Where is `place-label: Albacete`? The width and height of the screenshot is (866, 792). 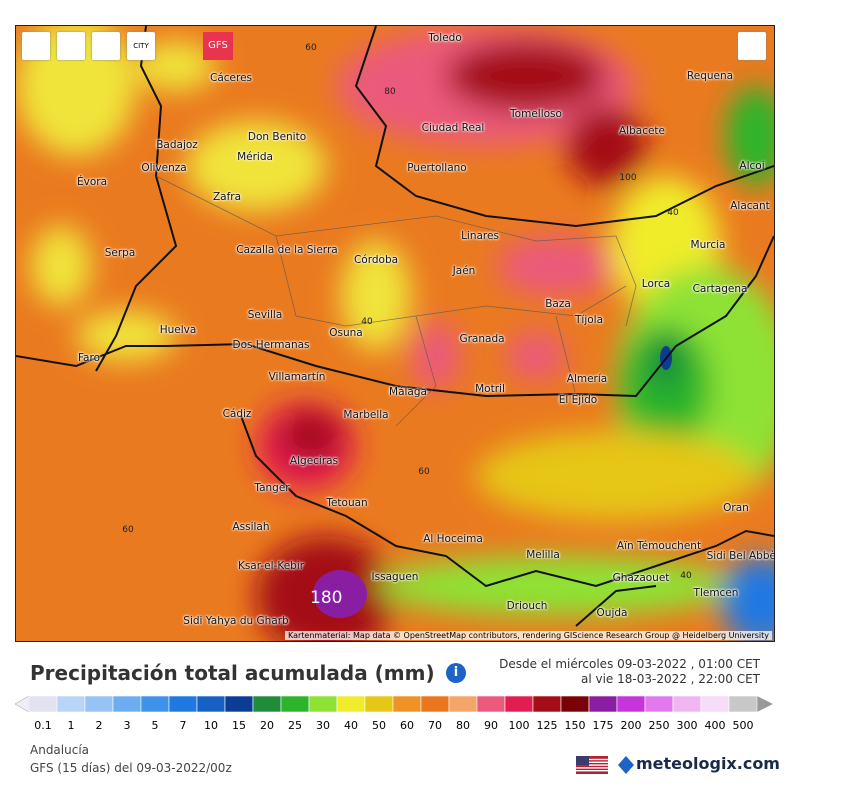
place-label: Albacete is located at coordinates (642, 131).